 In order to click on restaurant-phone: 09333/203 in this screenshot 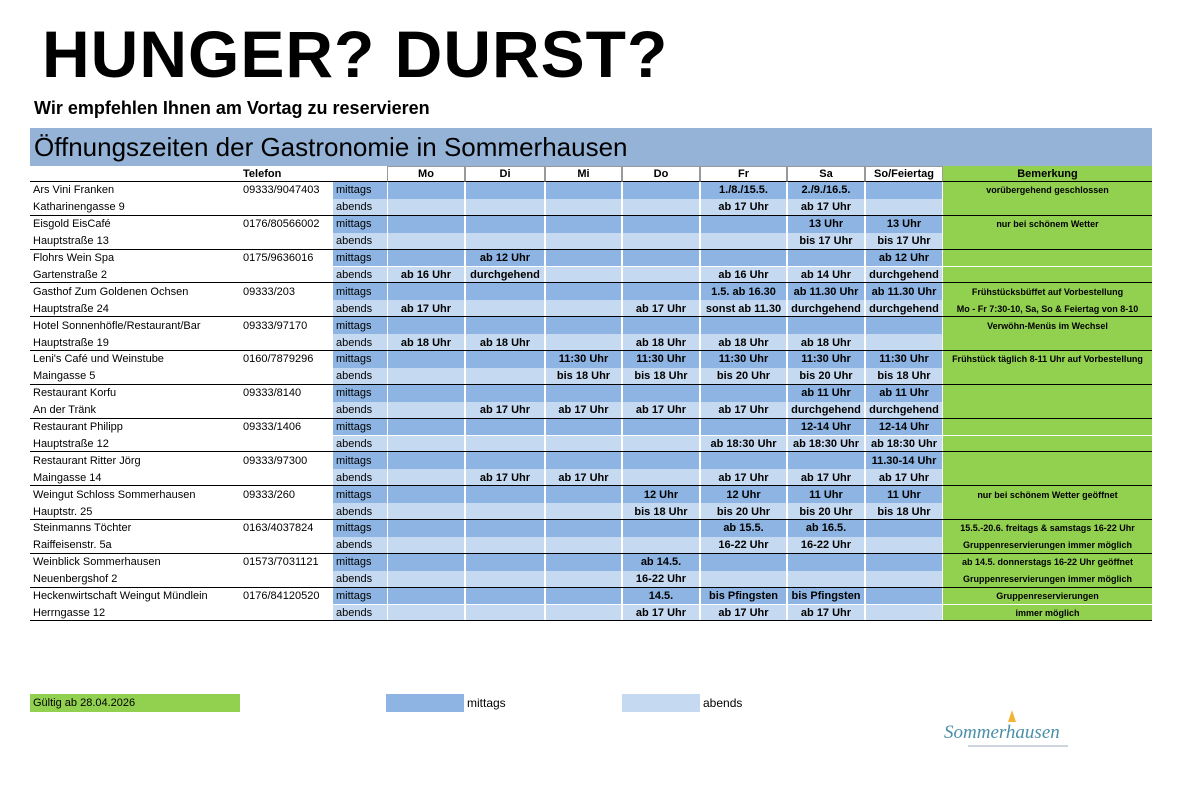, I will do `click(269, 291)`.